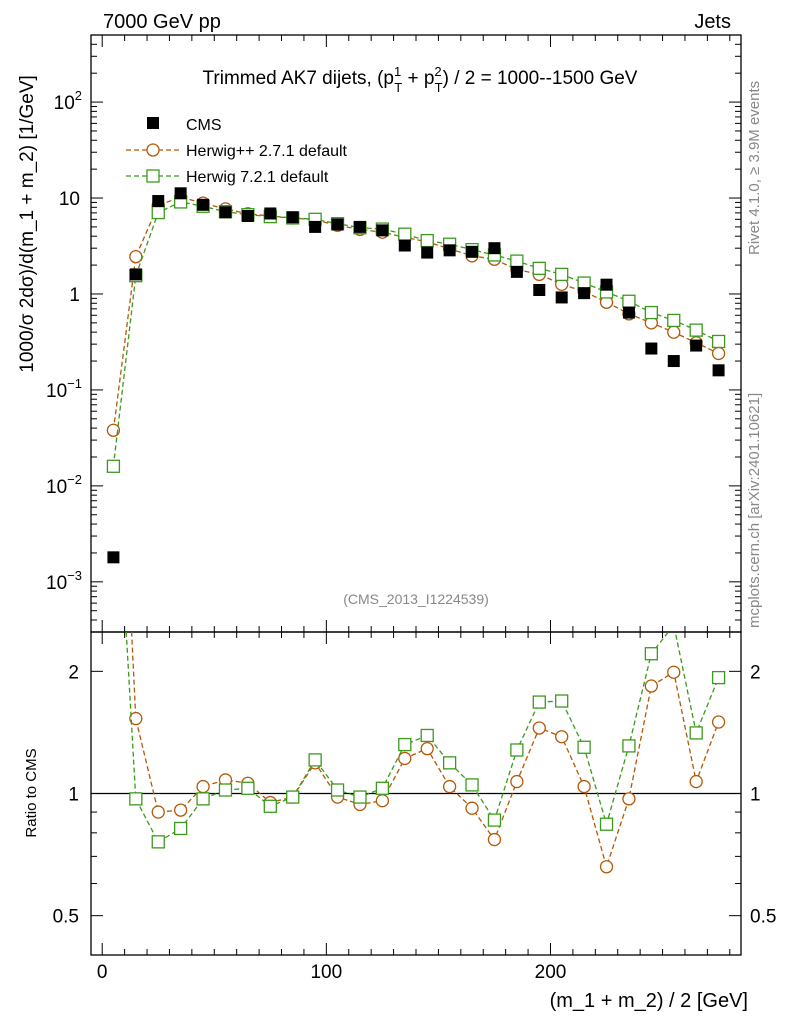 Image resolution: width=786 pixels, height=1024 pixels. What do you see at coordinates (64, 485) in the screenshot?
I see `main-y-tick-label: 10⁻²` at bounding box center [64, 485].